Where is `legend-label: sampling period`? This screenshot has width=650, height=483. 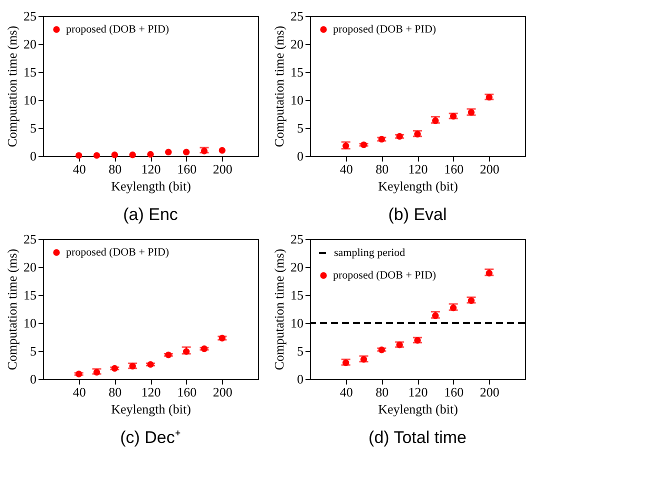
legend-label: sampling period is located at coordinates (370, 253).